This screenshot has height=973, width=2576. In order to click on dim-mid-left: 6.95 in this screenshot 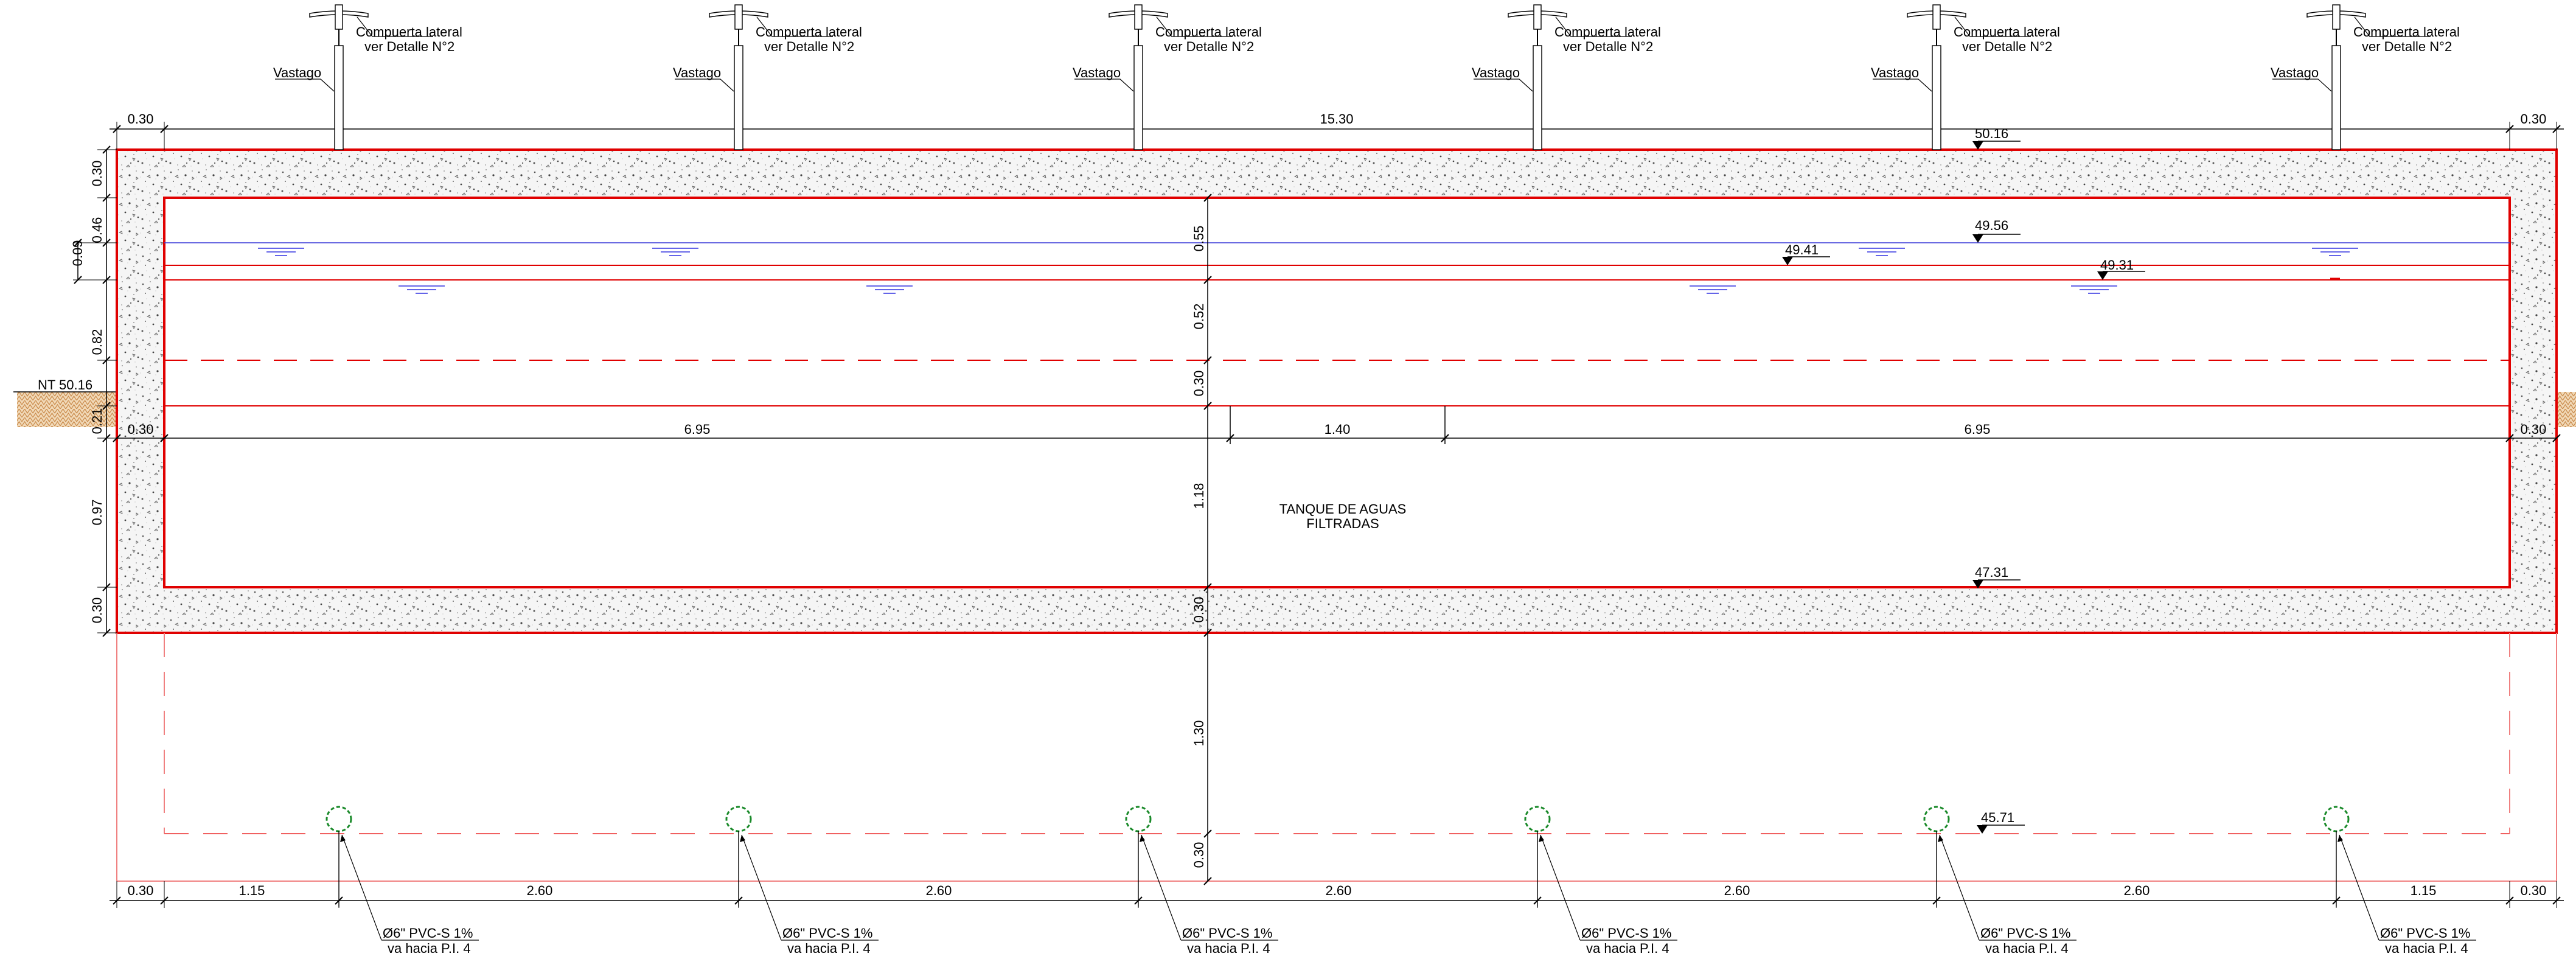, I will do `click(697, 429)`.